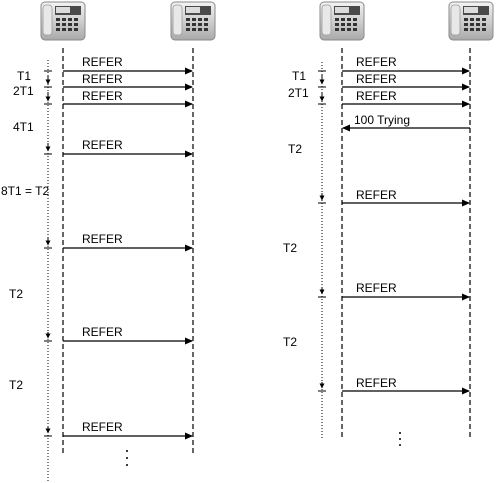 Image resolution: width=501 pixels, height=483 pixels. What do you see at coordinates (263, 449) in the screenshot?
I see `continuation-dots` at bounding box center [263, 449].